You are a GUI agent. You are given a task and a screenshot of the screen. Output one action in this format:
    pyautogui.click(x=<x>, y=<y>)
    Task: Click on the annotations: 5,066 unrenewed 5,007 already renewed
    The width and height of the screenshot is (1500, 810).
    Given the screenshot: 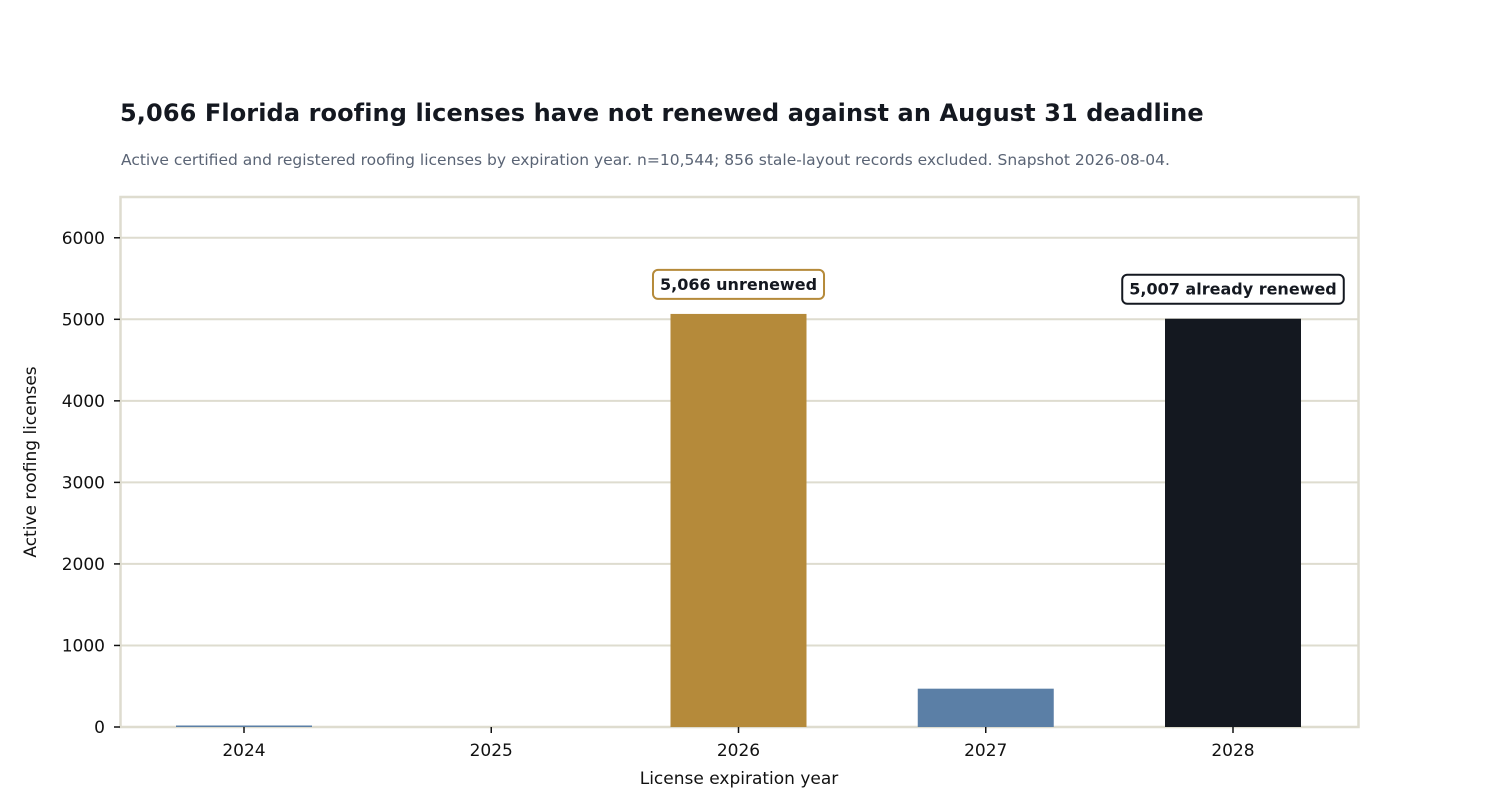 What is the action you would take?
    pyautogui.click(x=998, y=286)
    